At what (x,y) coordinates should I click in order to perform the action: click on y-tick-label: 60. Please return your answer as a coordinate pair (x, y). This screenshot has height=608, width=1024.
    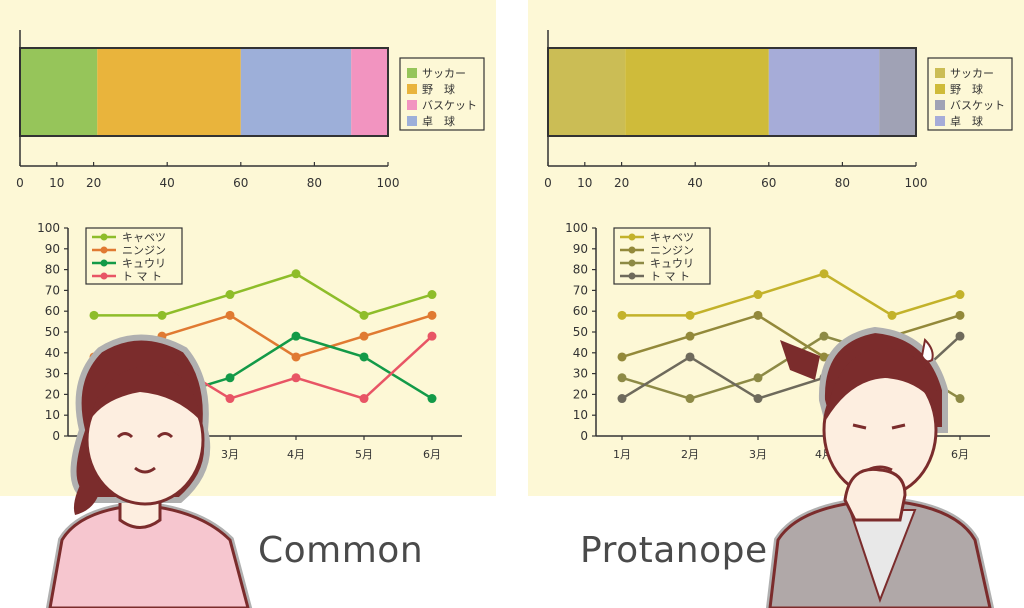
    Looking at the image, I should click on (52, 311).